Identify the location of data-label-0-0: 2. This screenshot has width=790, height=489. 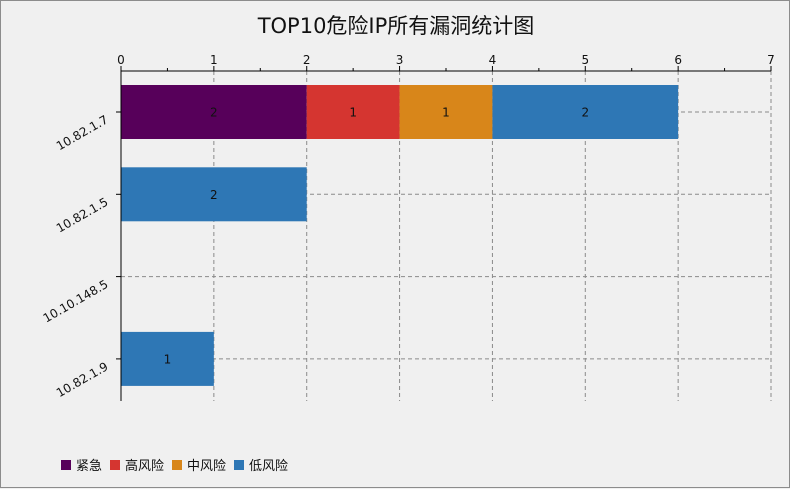
(214, 113).